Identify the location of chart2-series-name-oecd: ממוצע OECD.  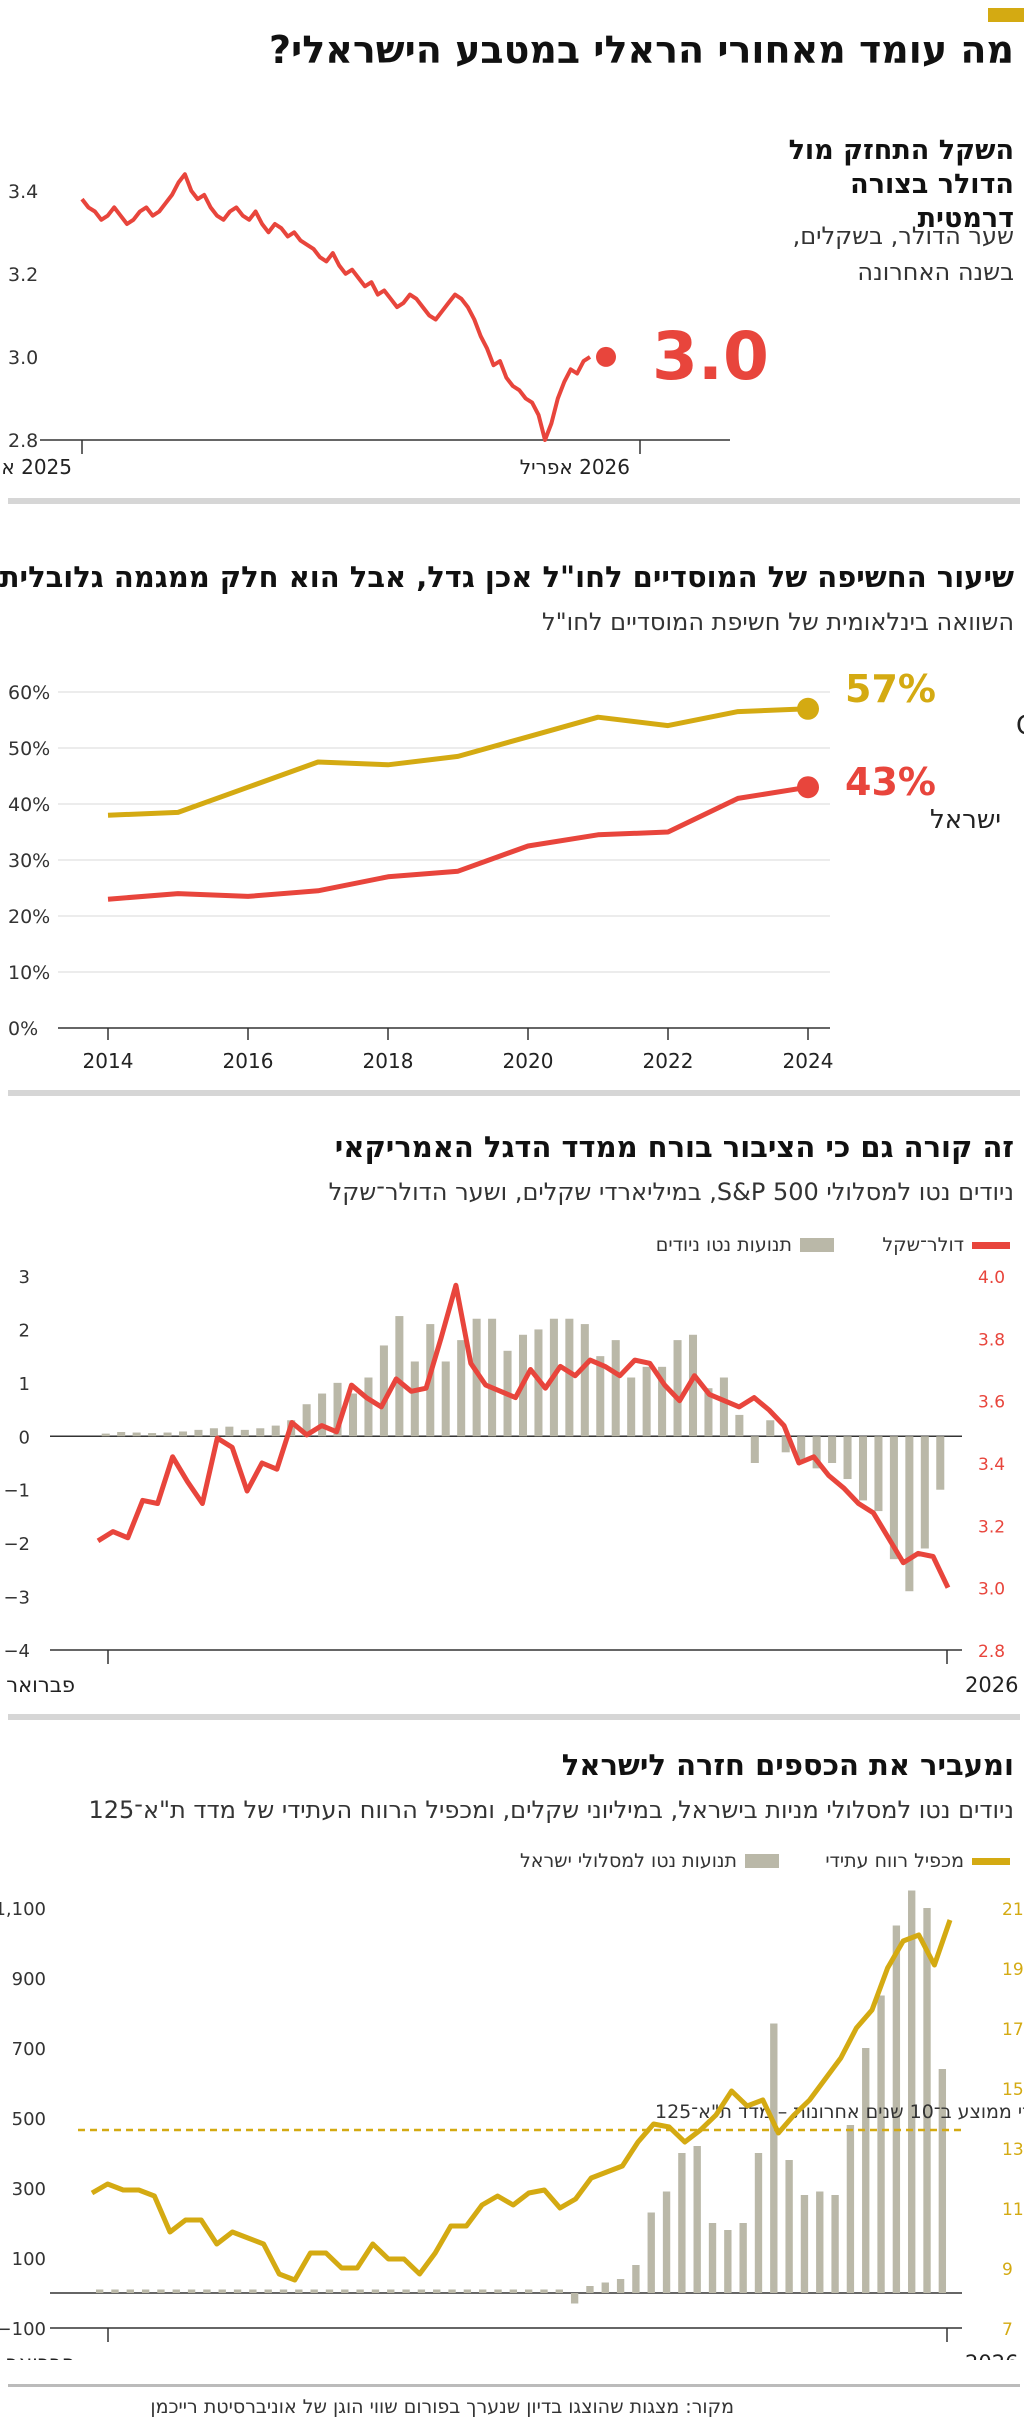
(1020, 726).